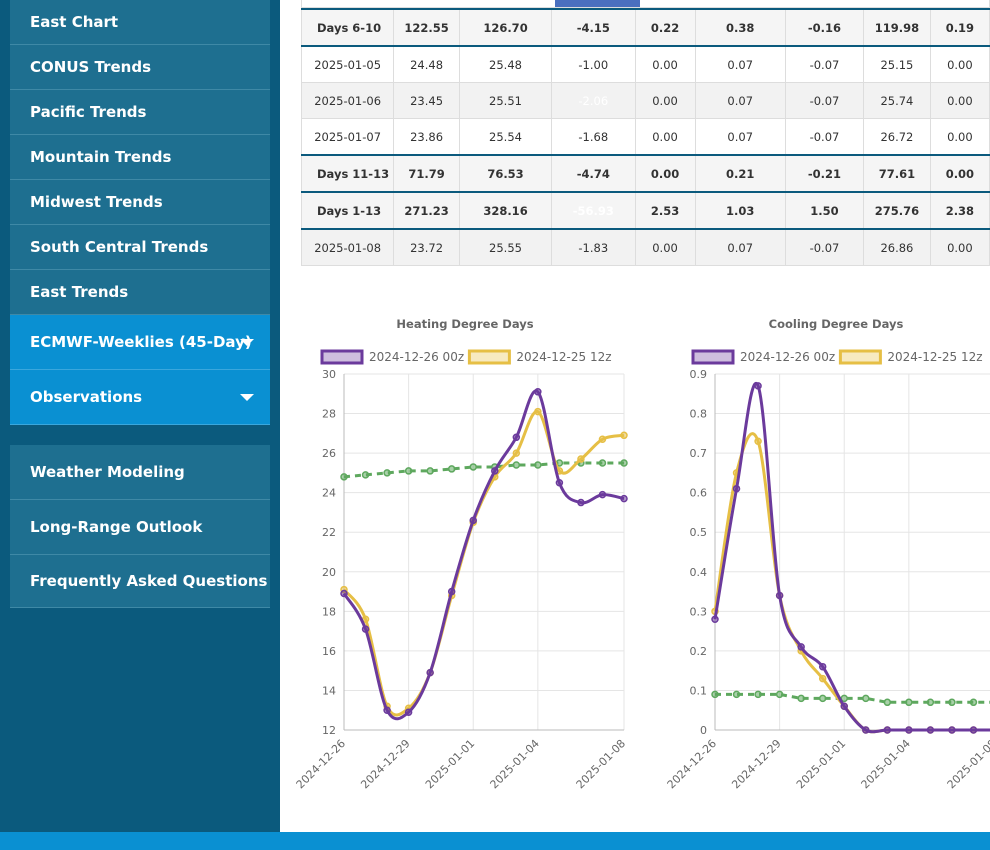 This screenshot has height=850, width=990. Describe the element at coordinates (886, 764) in the screenshot. I see `x-tick-label: 2025-01-04` at that location.